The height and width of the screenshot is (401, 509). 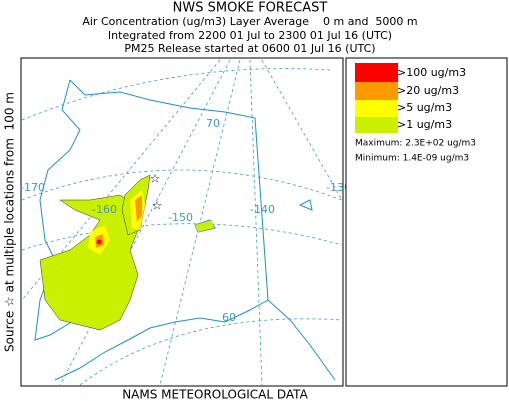 What do you see at coordinates (338, 187) in the screenshot?
I see `lon-label: -130` at bounding box center [338, 187].